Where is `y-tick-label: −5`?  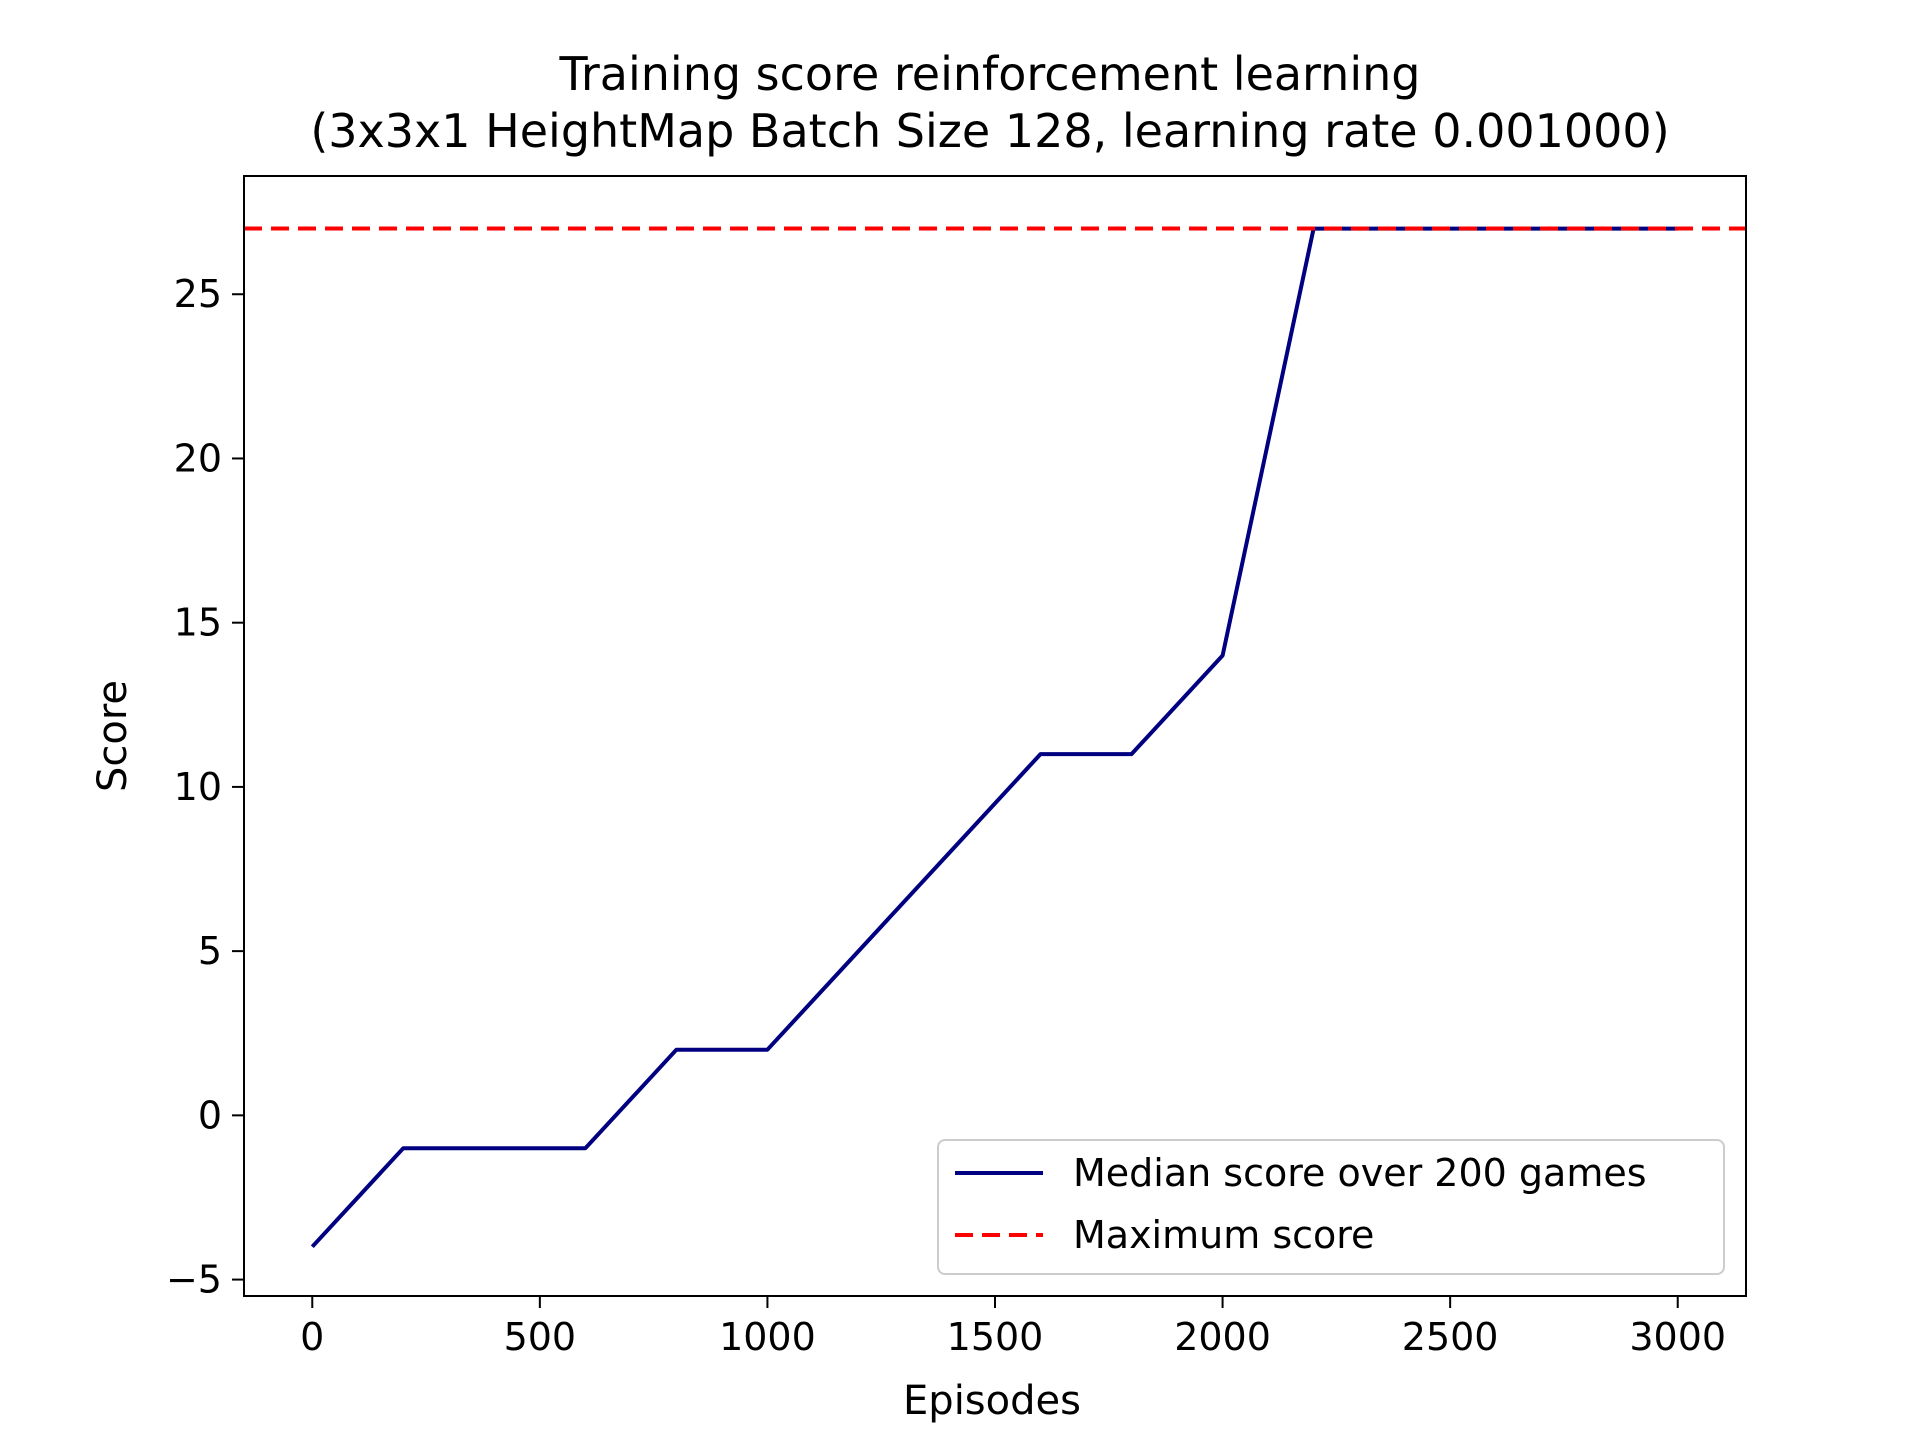 y-tick-label: −5 is located at coordinates (194, 1280).